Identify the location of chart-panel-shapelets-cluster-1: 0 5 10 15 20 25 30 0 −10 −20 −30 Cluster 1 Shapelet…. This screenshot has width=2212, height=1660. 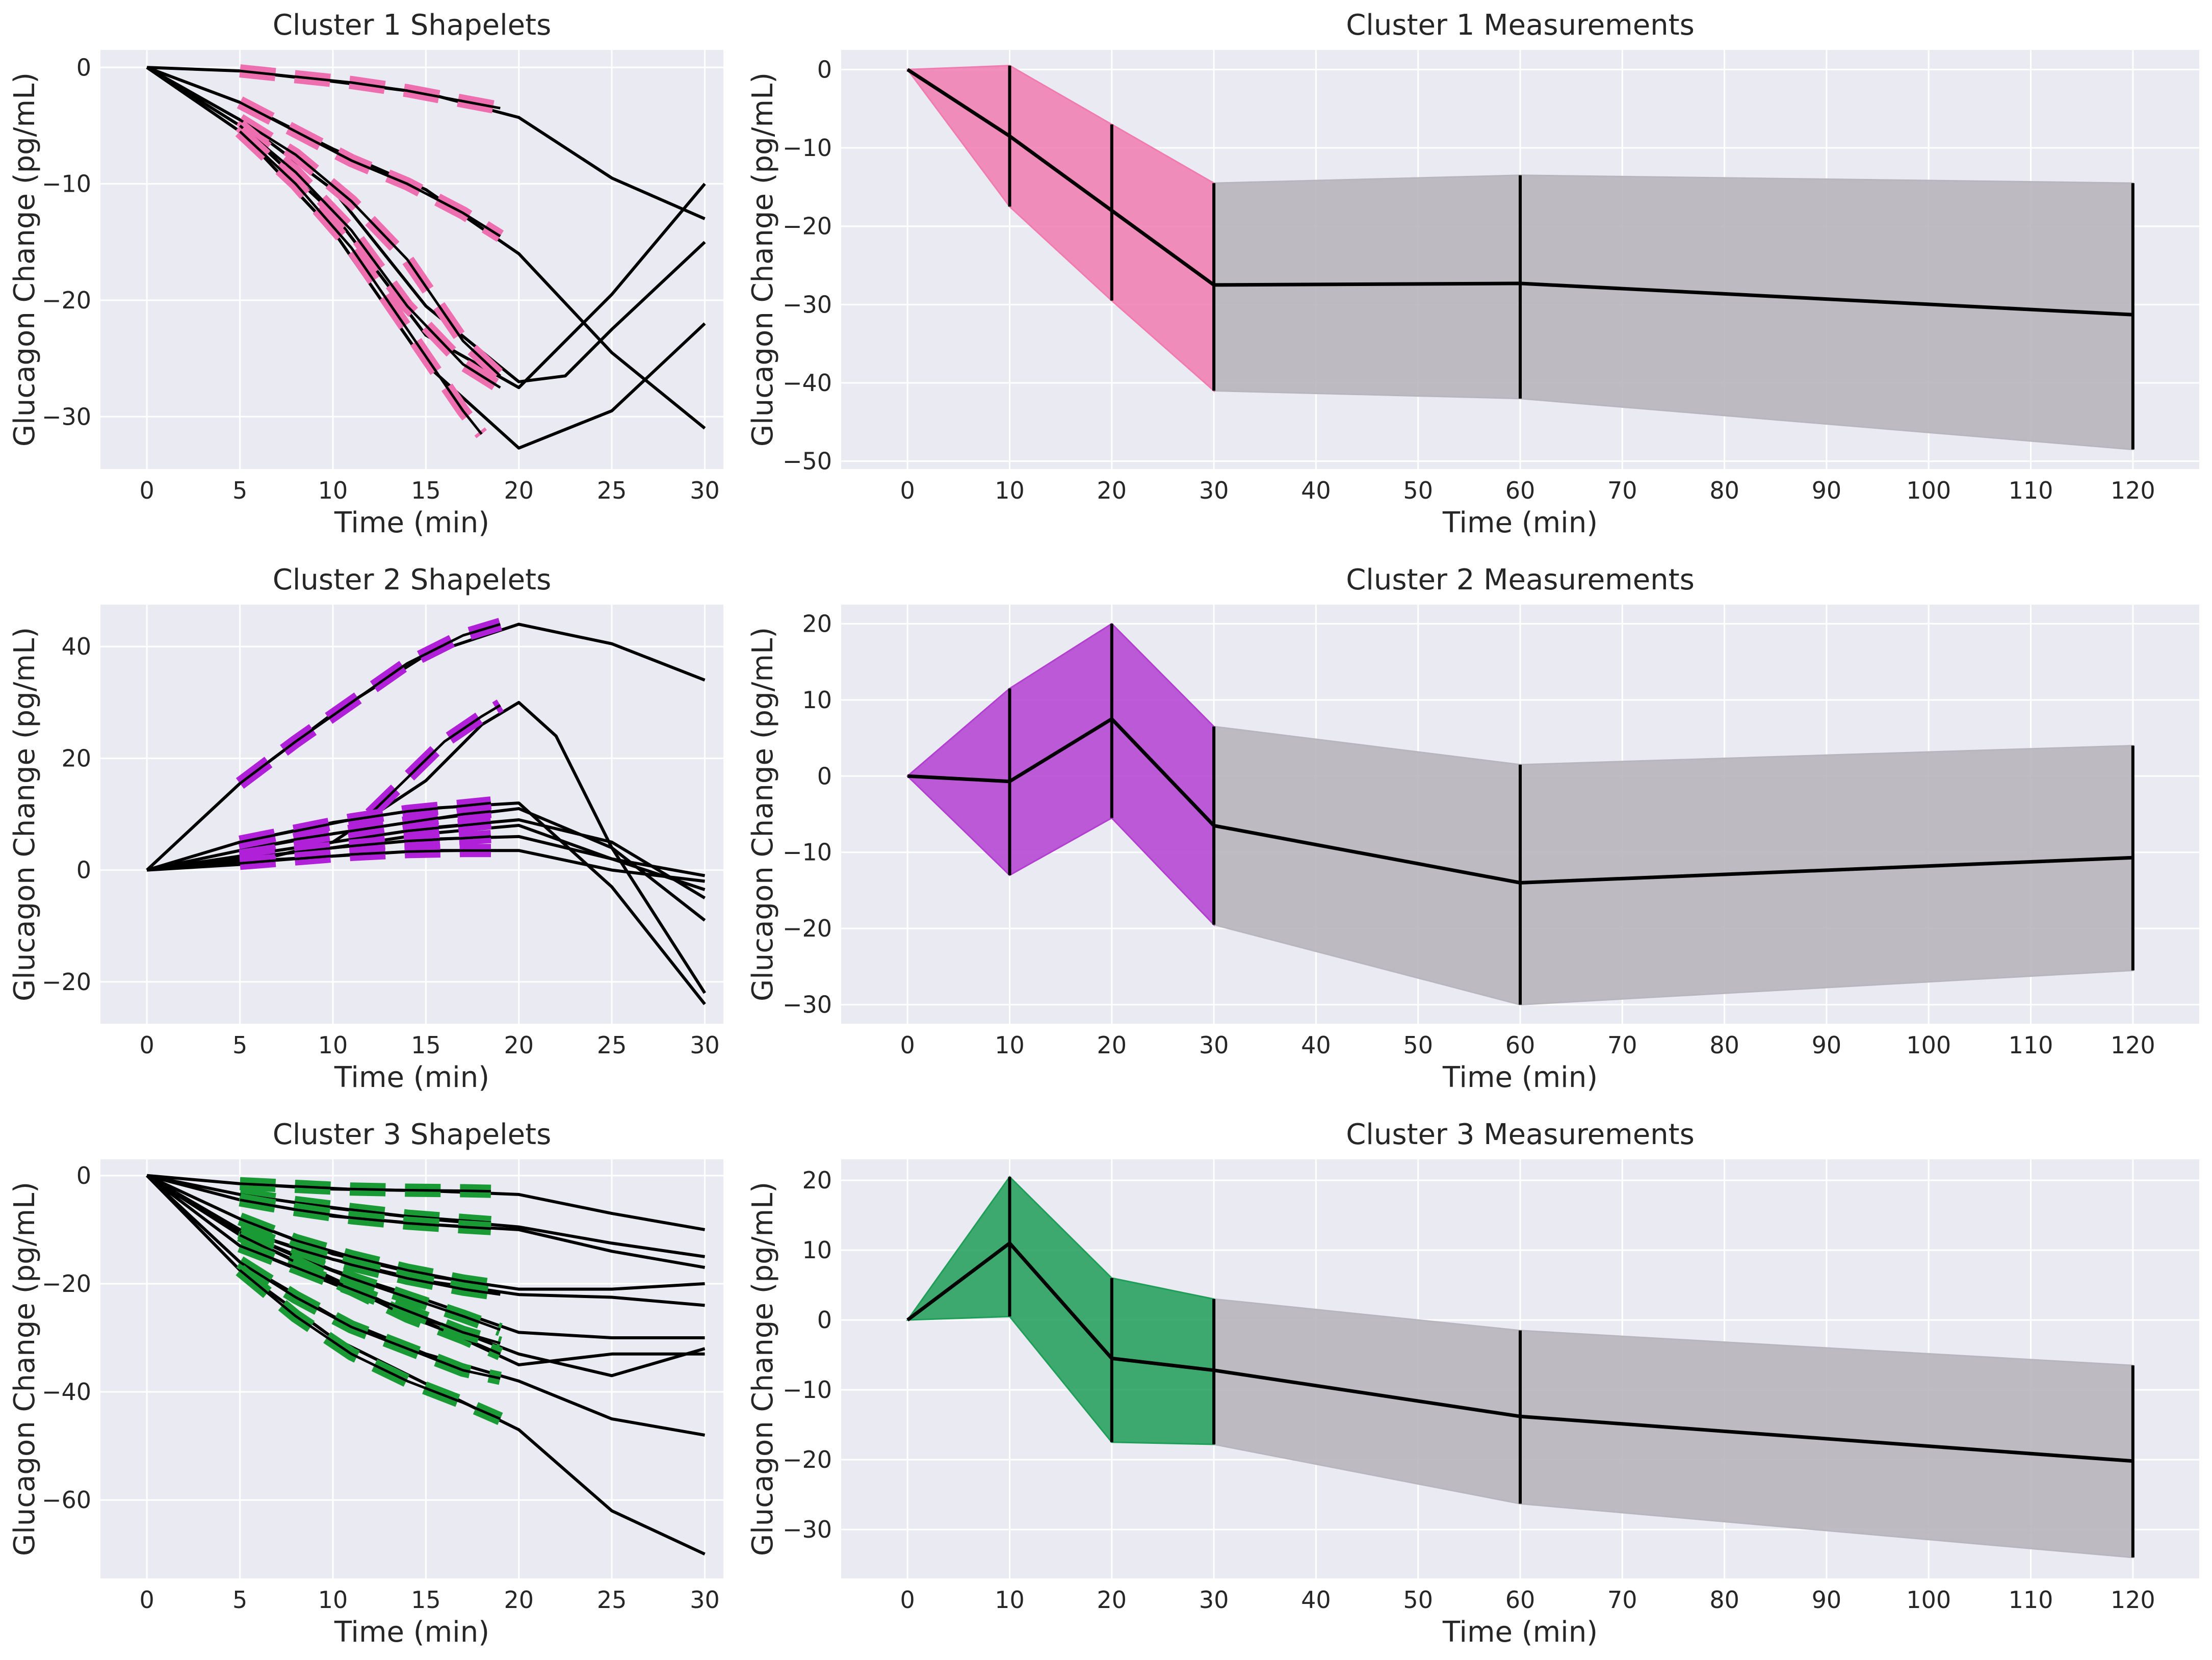
(365, 274).